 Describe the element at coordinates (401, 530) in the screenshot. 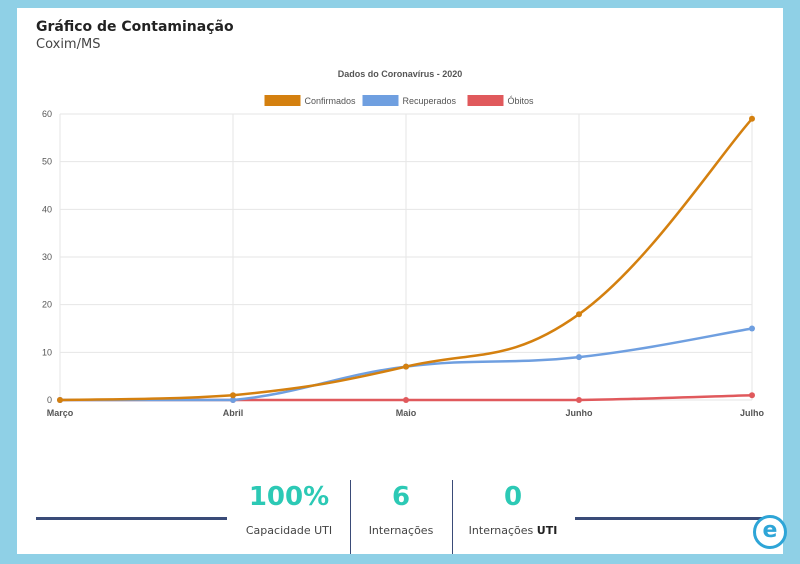

I see `stat-label: Internações` at that location.